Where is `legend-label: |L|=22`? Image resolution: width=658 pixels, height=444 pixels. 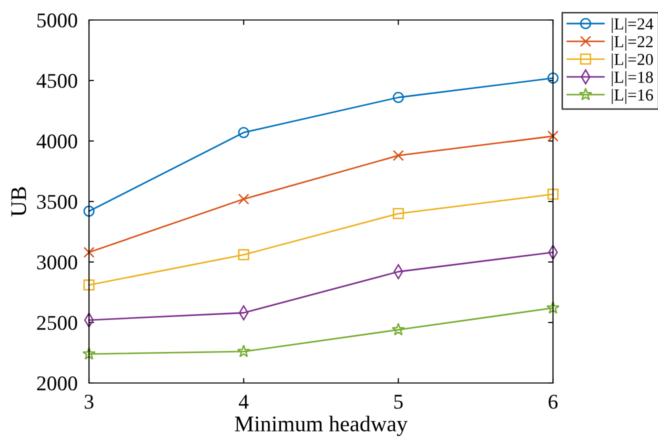 legend-label: |L|=22 is located at coordinates (632, 43).